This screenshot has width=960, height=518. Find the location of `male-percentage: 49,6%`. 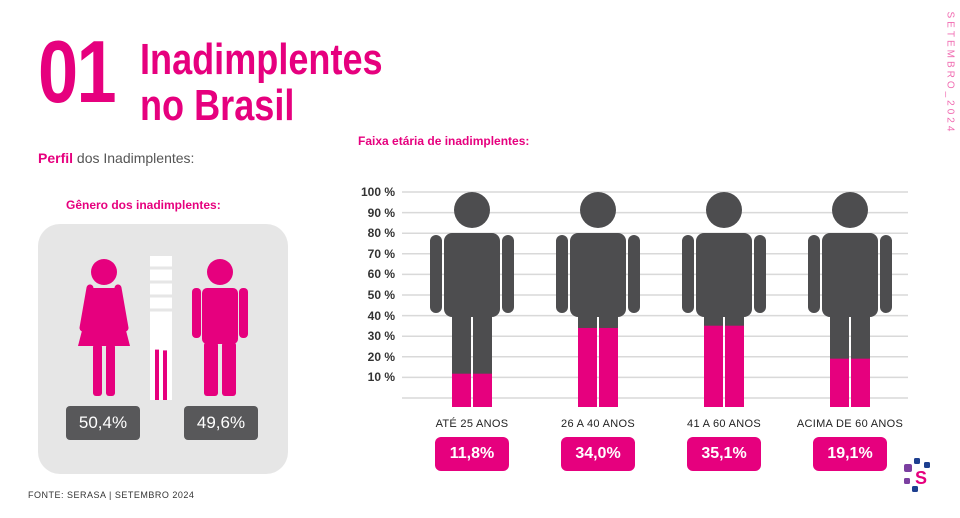

male-percentage: 49,6% is located at coordinates (221, 423).